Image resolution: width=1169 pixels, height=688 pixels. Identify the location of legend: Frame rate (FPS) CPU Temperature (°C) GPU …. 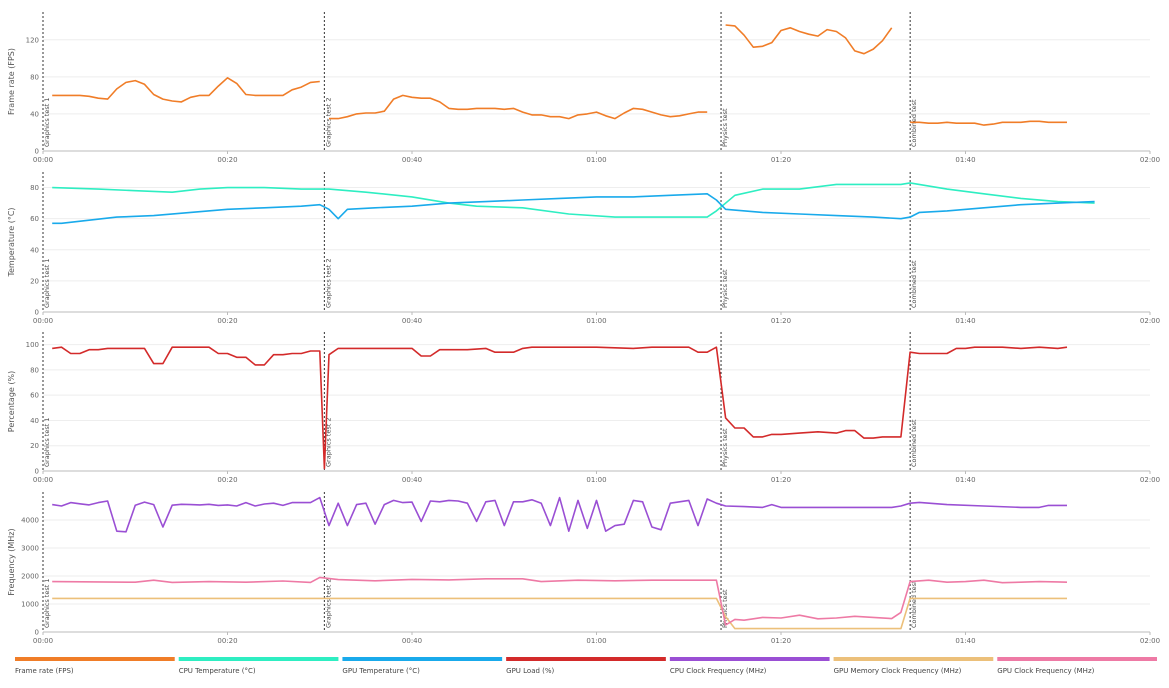
(586, 666).